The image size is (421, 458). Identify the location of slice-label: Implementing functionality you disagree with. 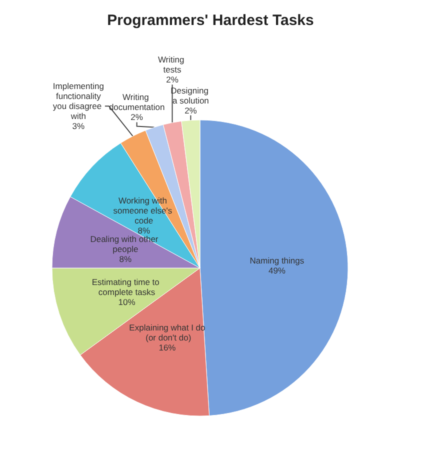
(78, 101).